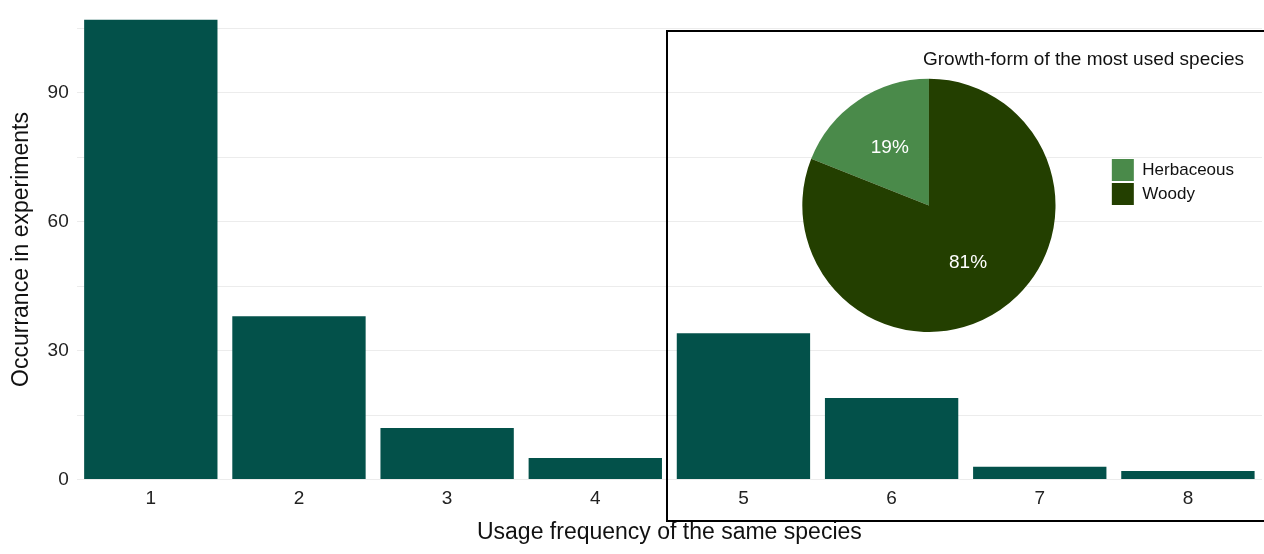  Describe the element at coordinates (891, 498) in the screenshot. I see `x-tick-label: 6` at that location.